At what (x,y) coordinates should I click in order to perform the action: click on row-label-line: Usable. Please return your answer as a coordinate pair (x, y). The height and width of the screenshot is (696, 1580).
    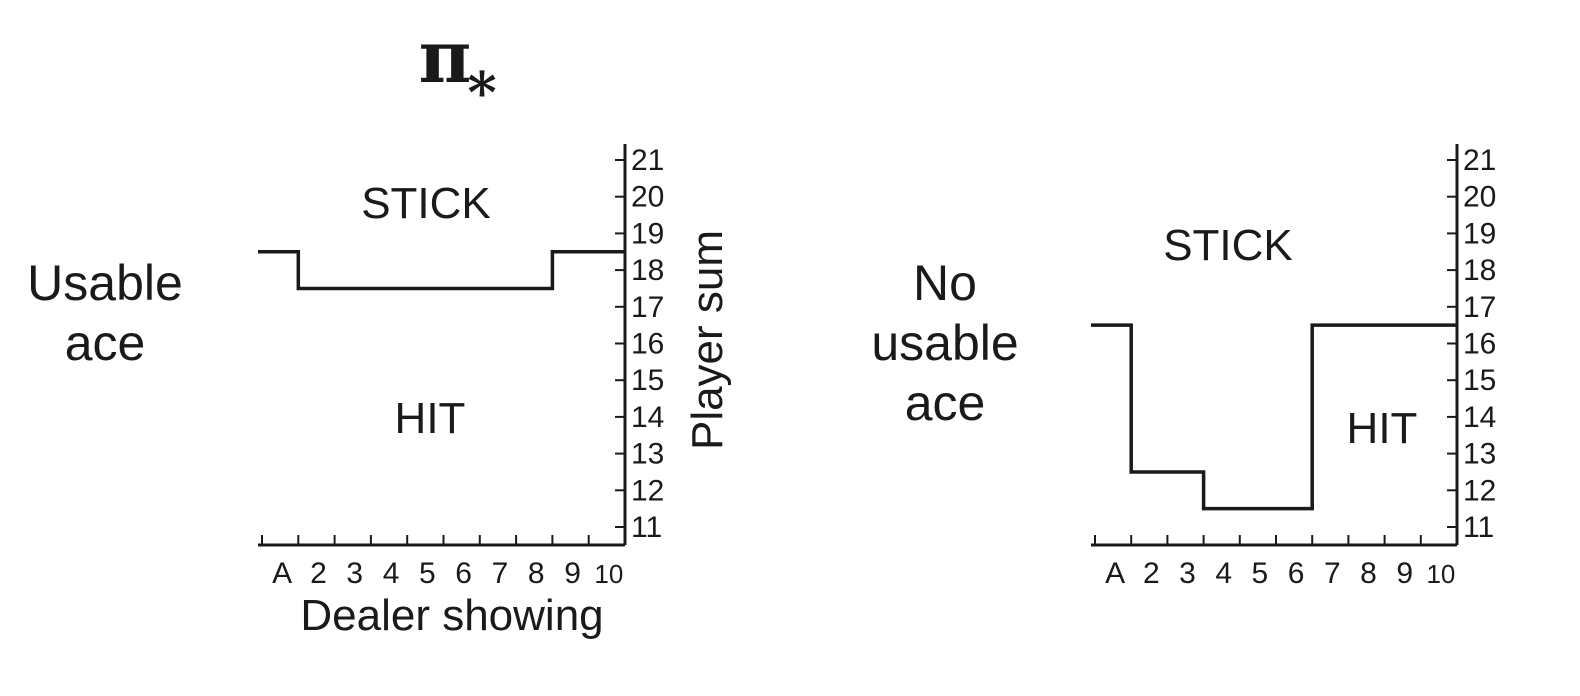
    Looking at the image, I should click on (105, 283).